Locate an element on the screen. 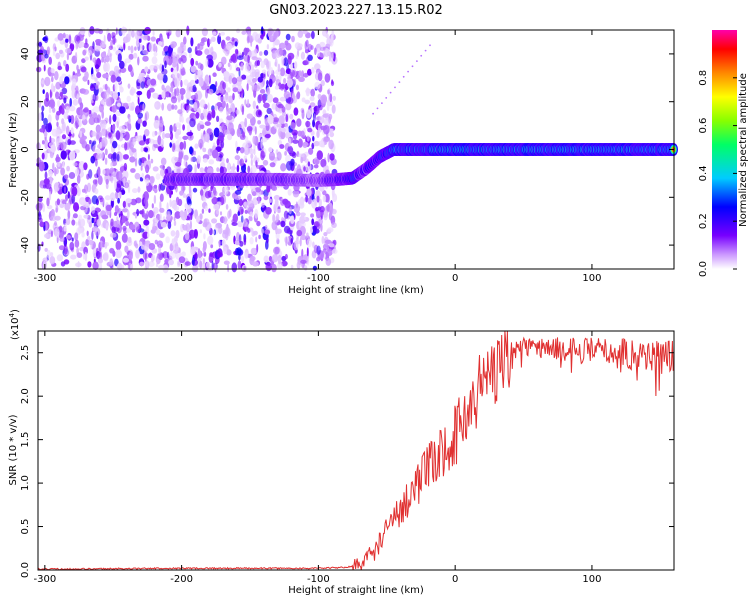 The width and height of the screenshot is (750, 600). x-tick-label: 100 is located at coordinates (591, 579).